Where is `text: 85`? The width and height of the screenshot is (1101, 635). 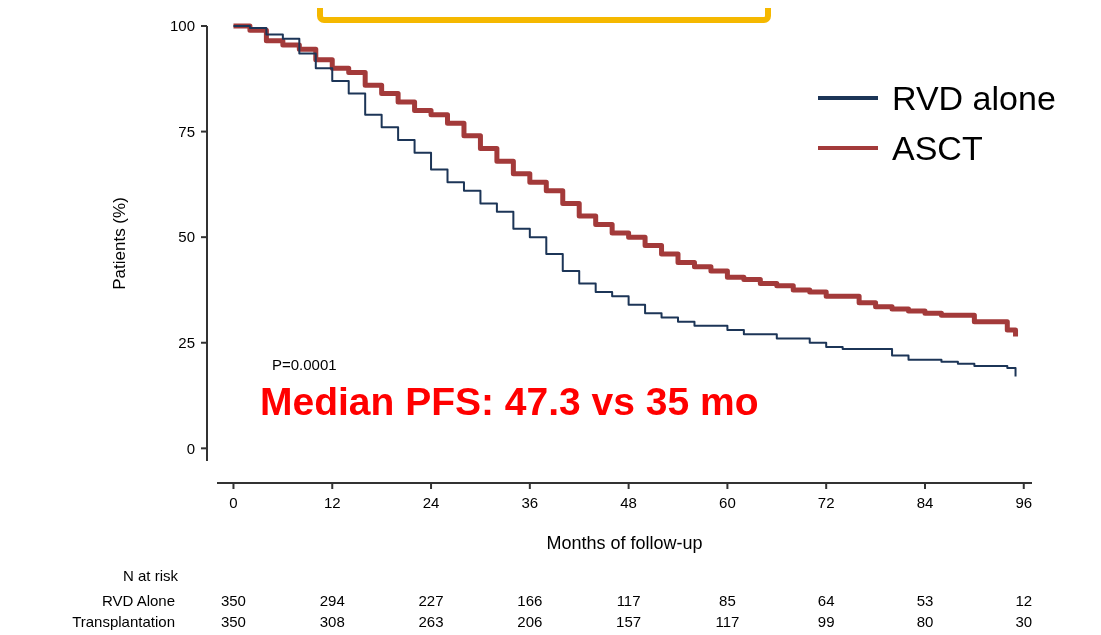
text: 85 is located at coordinates (727, 600).